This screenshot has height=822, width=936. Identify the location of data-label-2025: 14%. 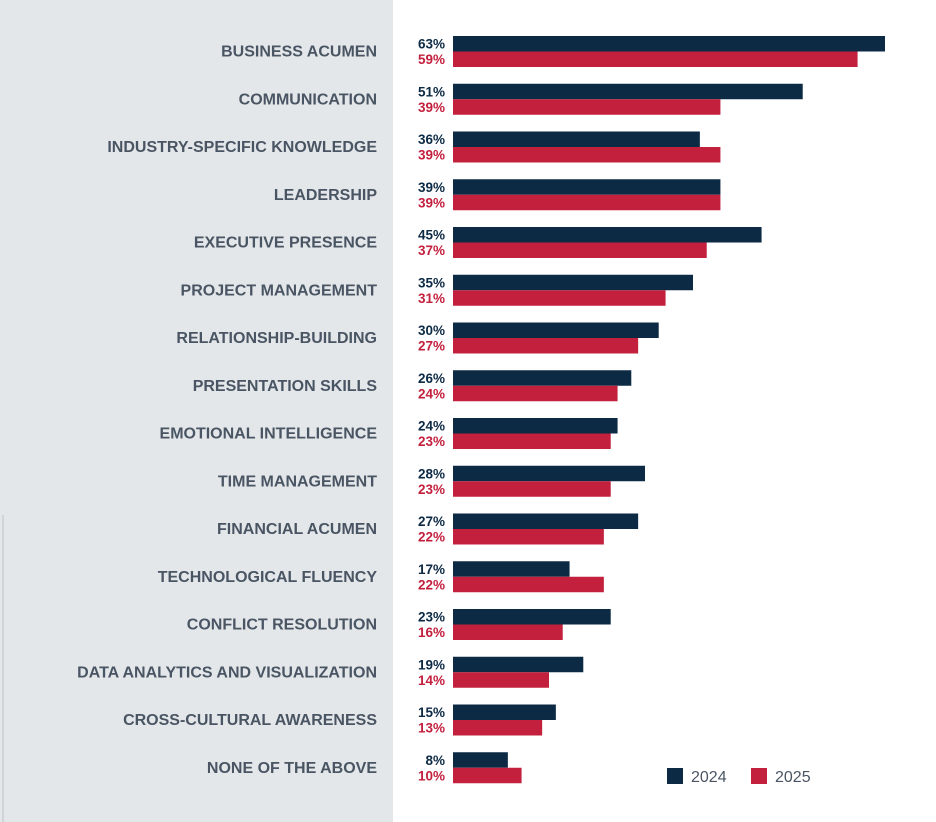
(431, 680).